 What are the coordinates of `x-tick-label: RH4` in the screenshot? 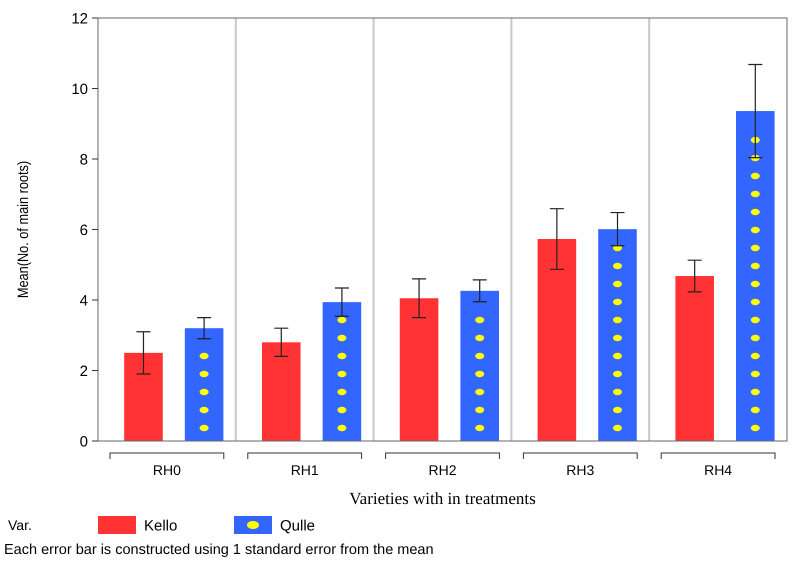 It's located at (718, 470).